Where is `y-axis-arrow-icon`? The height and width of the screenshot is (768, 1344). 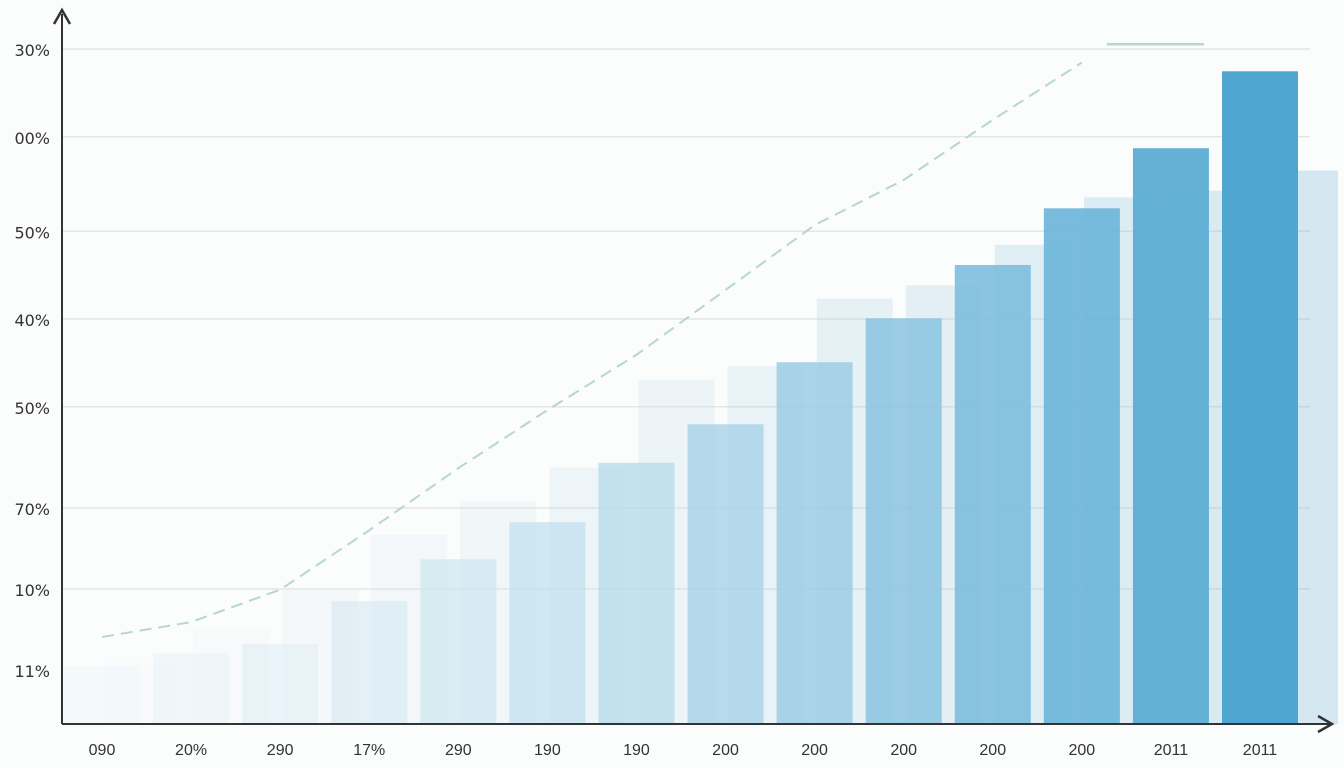 y-axis-arrow-icon is located at coordinates (62, 16).